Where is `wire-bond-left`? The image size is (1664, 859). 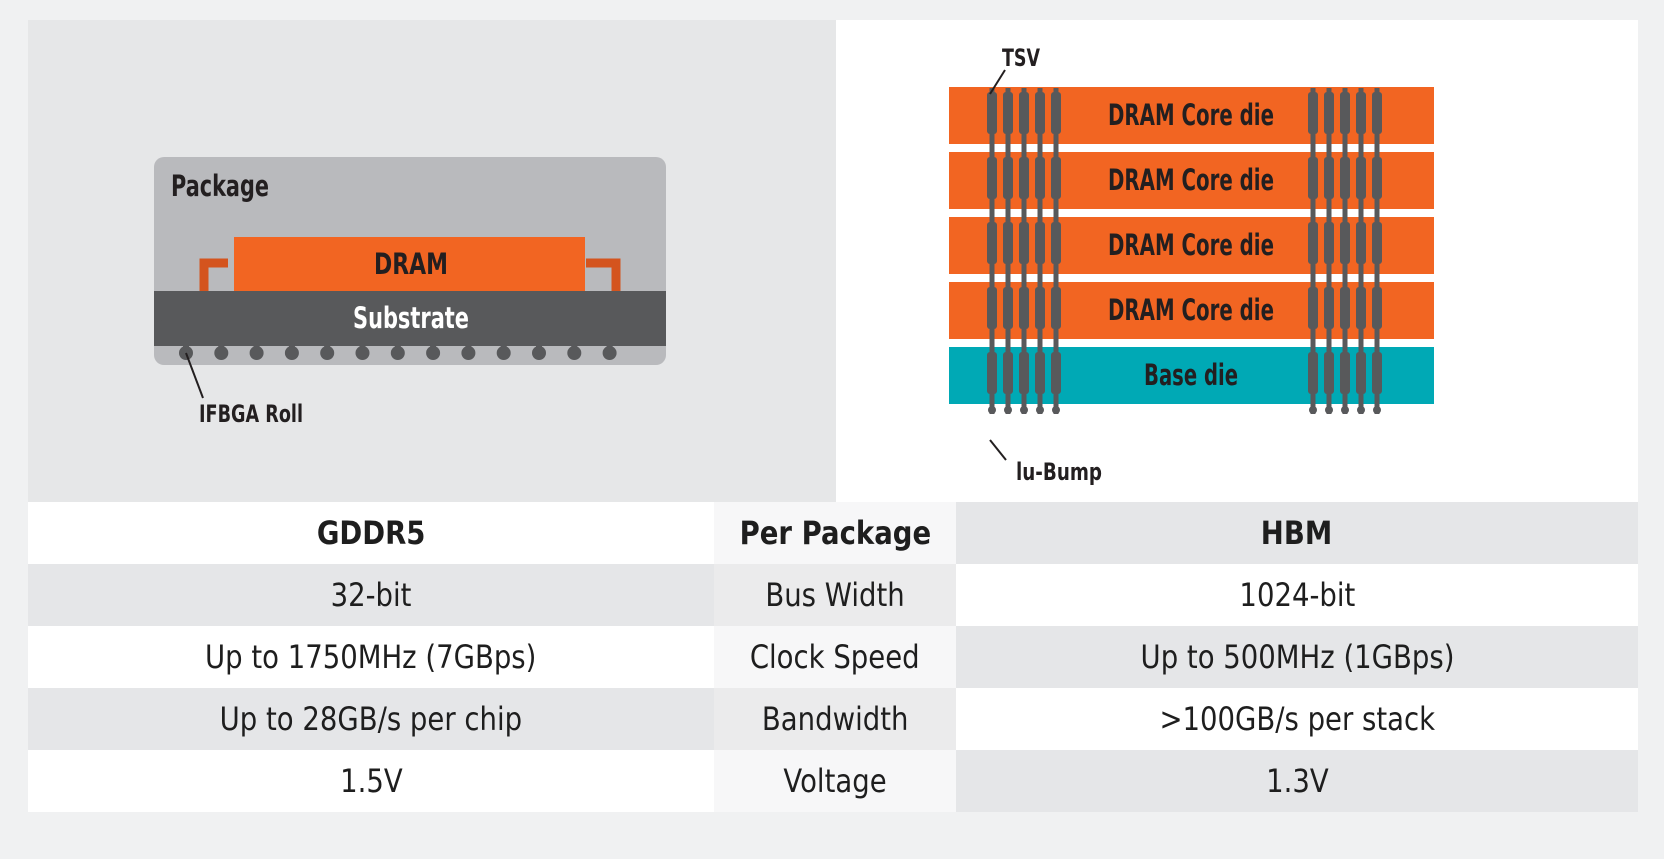 wire-bond-left is located at coordinates (213, 275).